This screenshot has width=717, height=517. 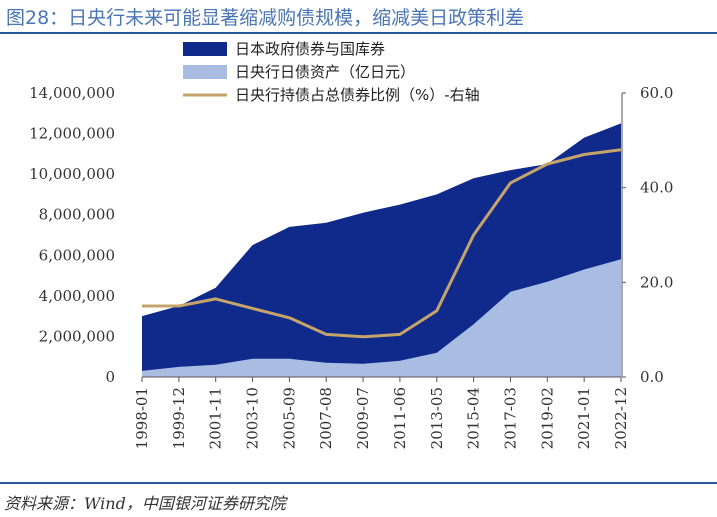 What do you see at coordinates (310, 49) in the screenshot?
I see `legend-label: 日本政府债券与国库券` at bounding box center [310, 49].